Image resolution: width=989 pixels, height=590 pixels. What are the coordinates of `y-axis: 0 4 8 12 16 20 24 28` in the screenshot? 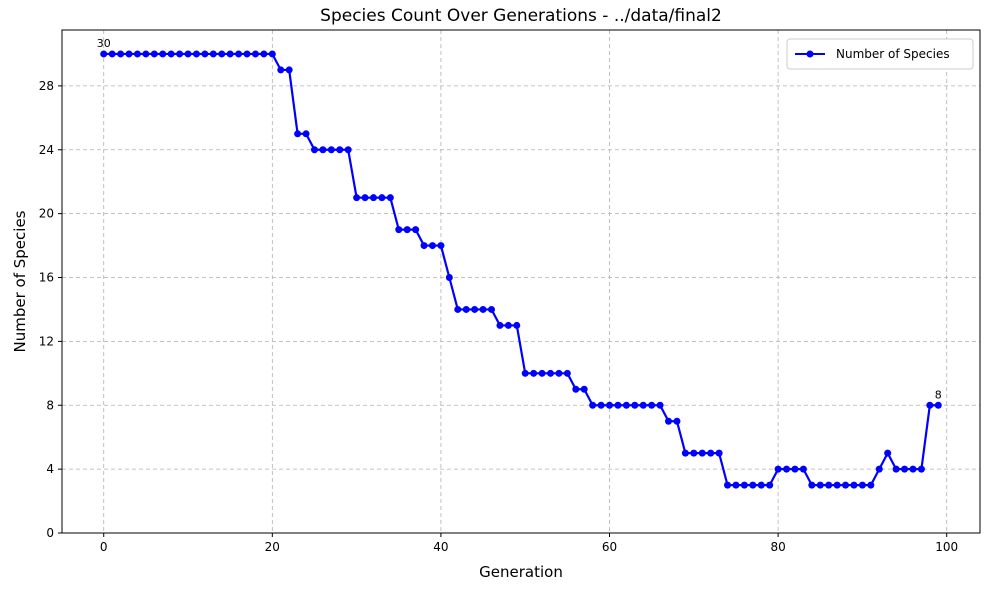 It's located at (50, 309).